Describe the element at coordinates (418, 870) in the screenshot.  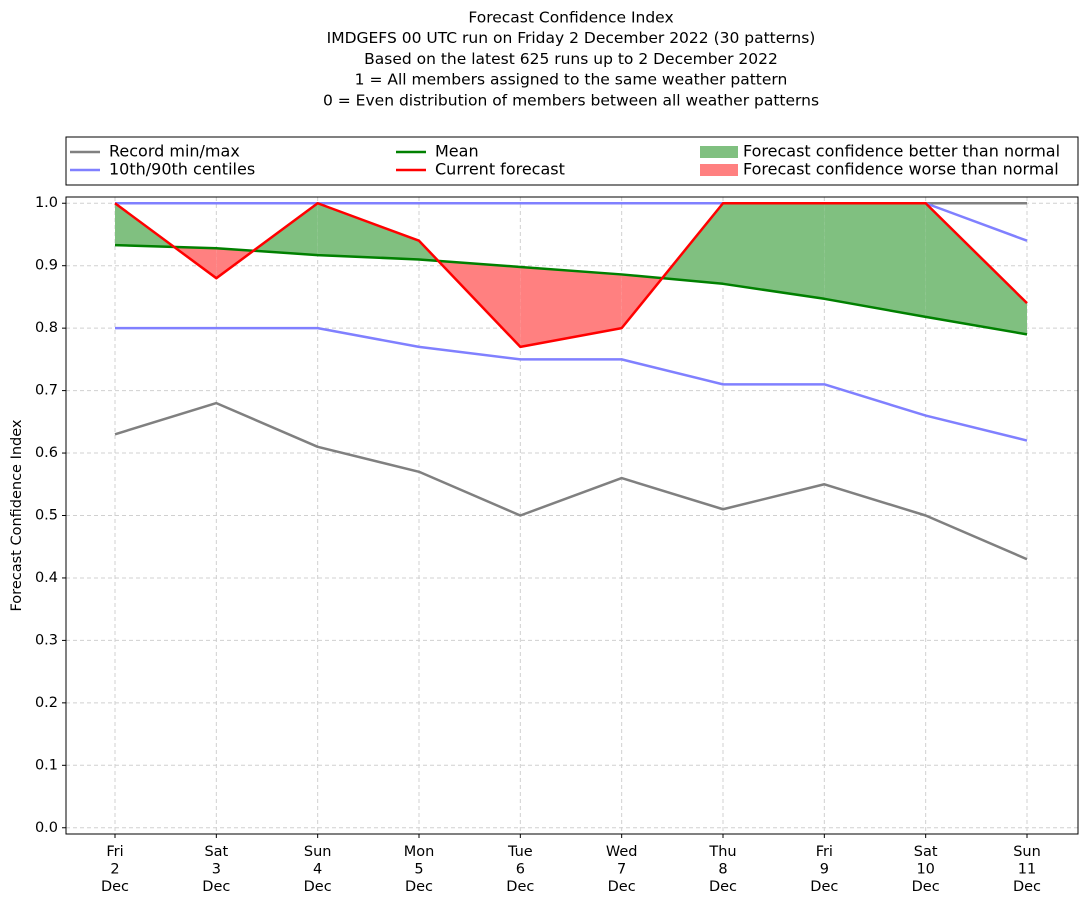
I see `x-tick-label: 5` at that location.